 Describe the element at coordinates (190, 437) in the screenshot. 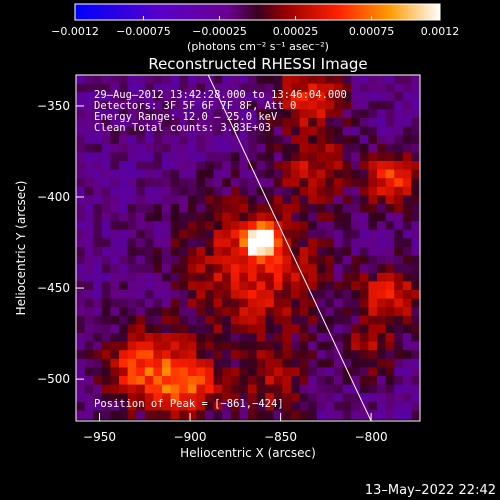

I see `x-tick-label: −900` at that location.